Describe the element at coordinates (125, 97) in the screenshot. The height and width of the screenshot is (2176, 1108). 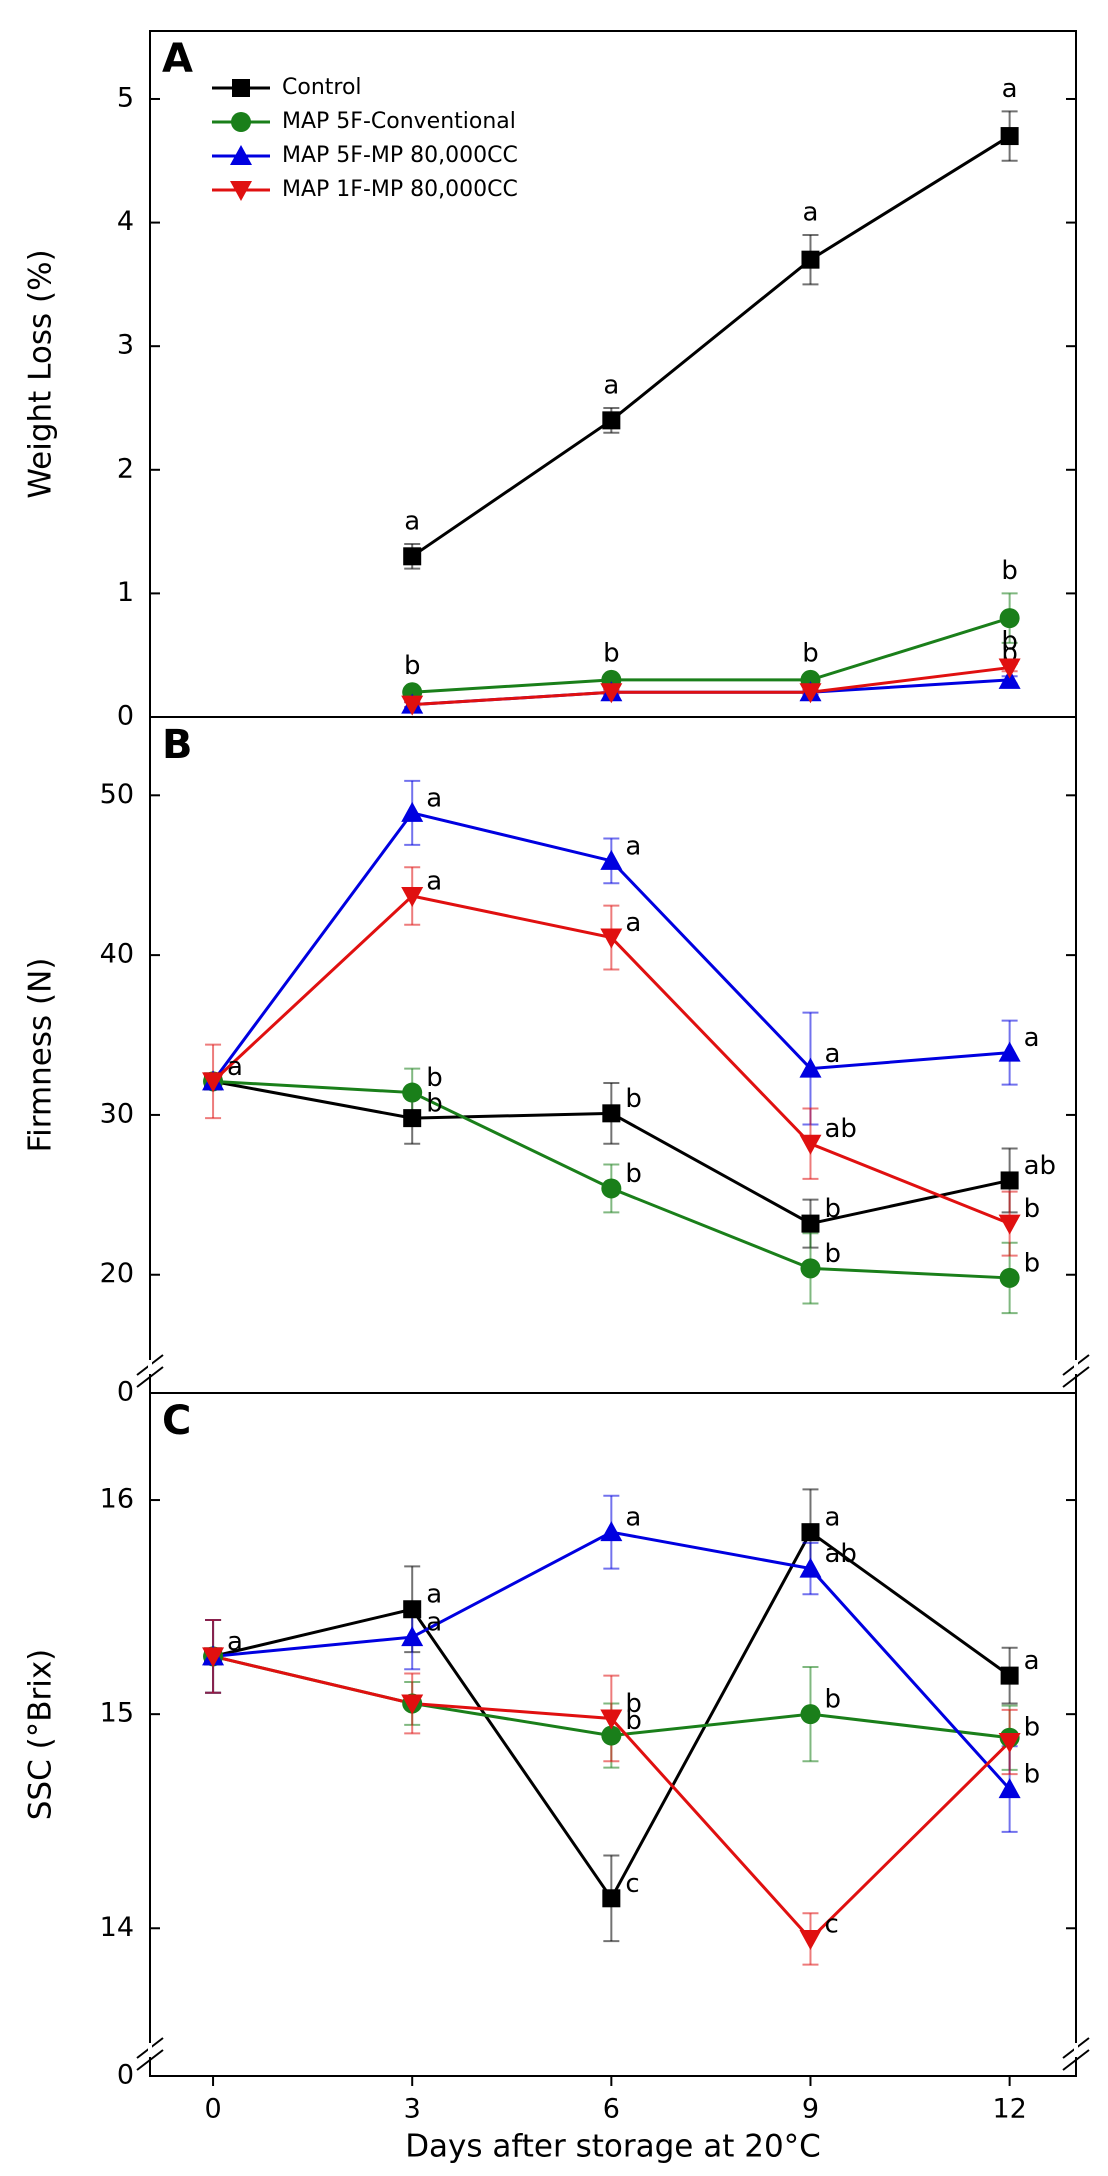
I see `y-tick-label: 5` at that location.